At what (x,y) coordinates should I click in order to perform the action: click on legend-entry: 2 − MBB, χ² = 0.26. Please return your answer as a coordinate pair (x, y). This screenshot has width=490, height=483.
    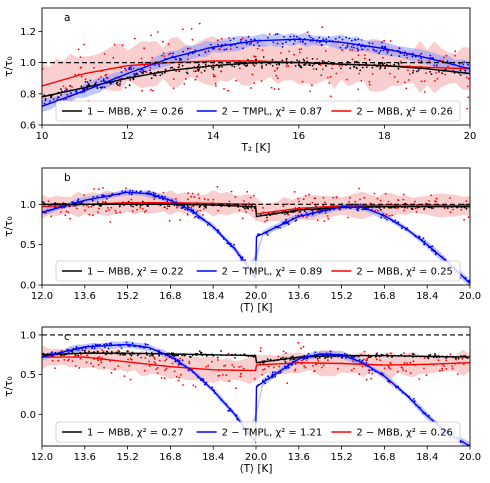
    Looking at the image, I should click on (404, 433).